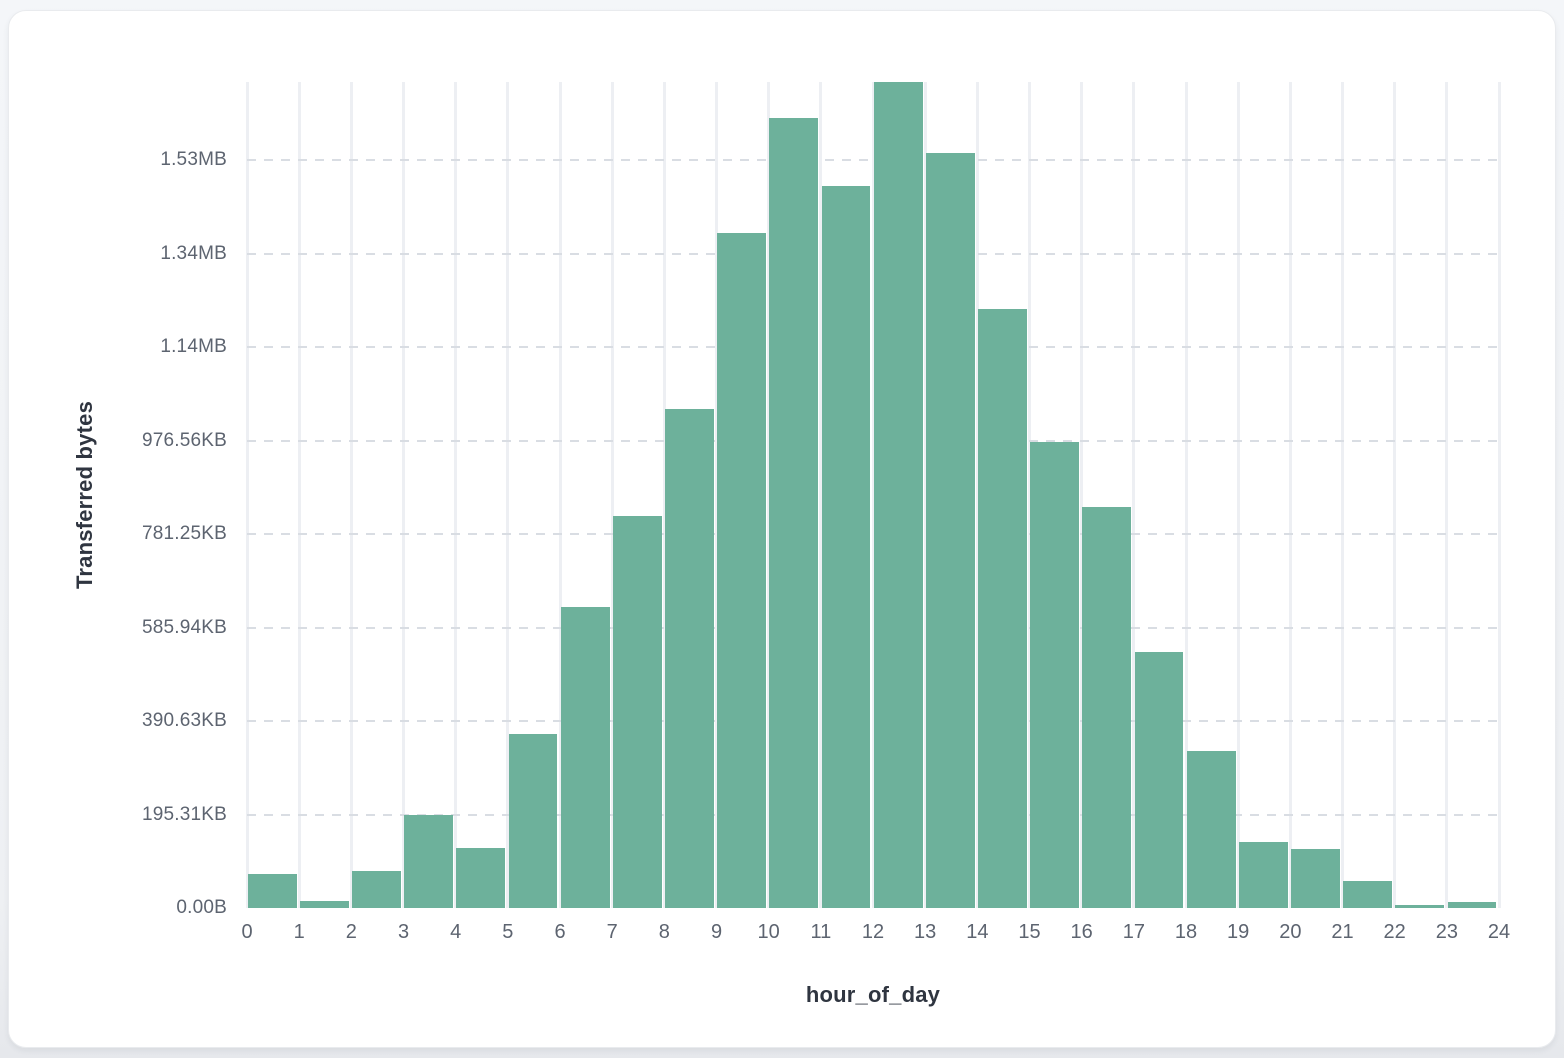 This screenshot has height=1058, width=1564. I want to click on x-tick-label: 12, so click(873, 932).